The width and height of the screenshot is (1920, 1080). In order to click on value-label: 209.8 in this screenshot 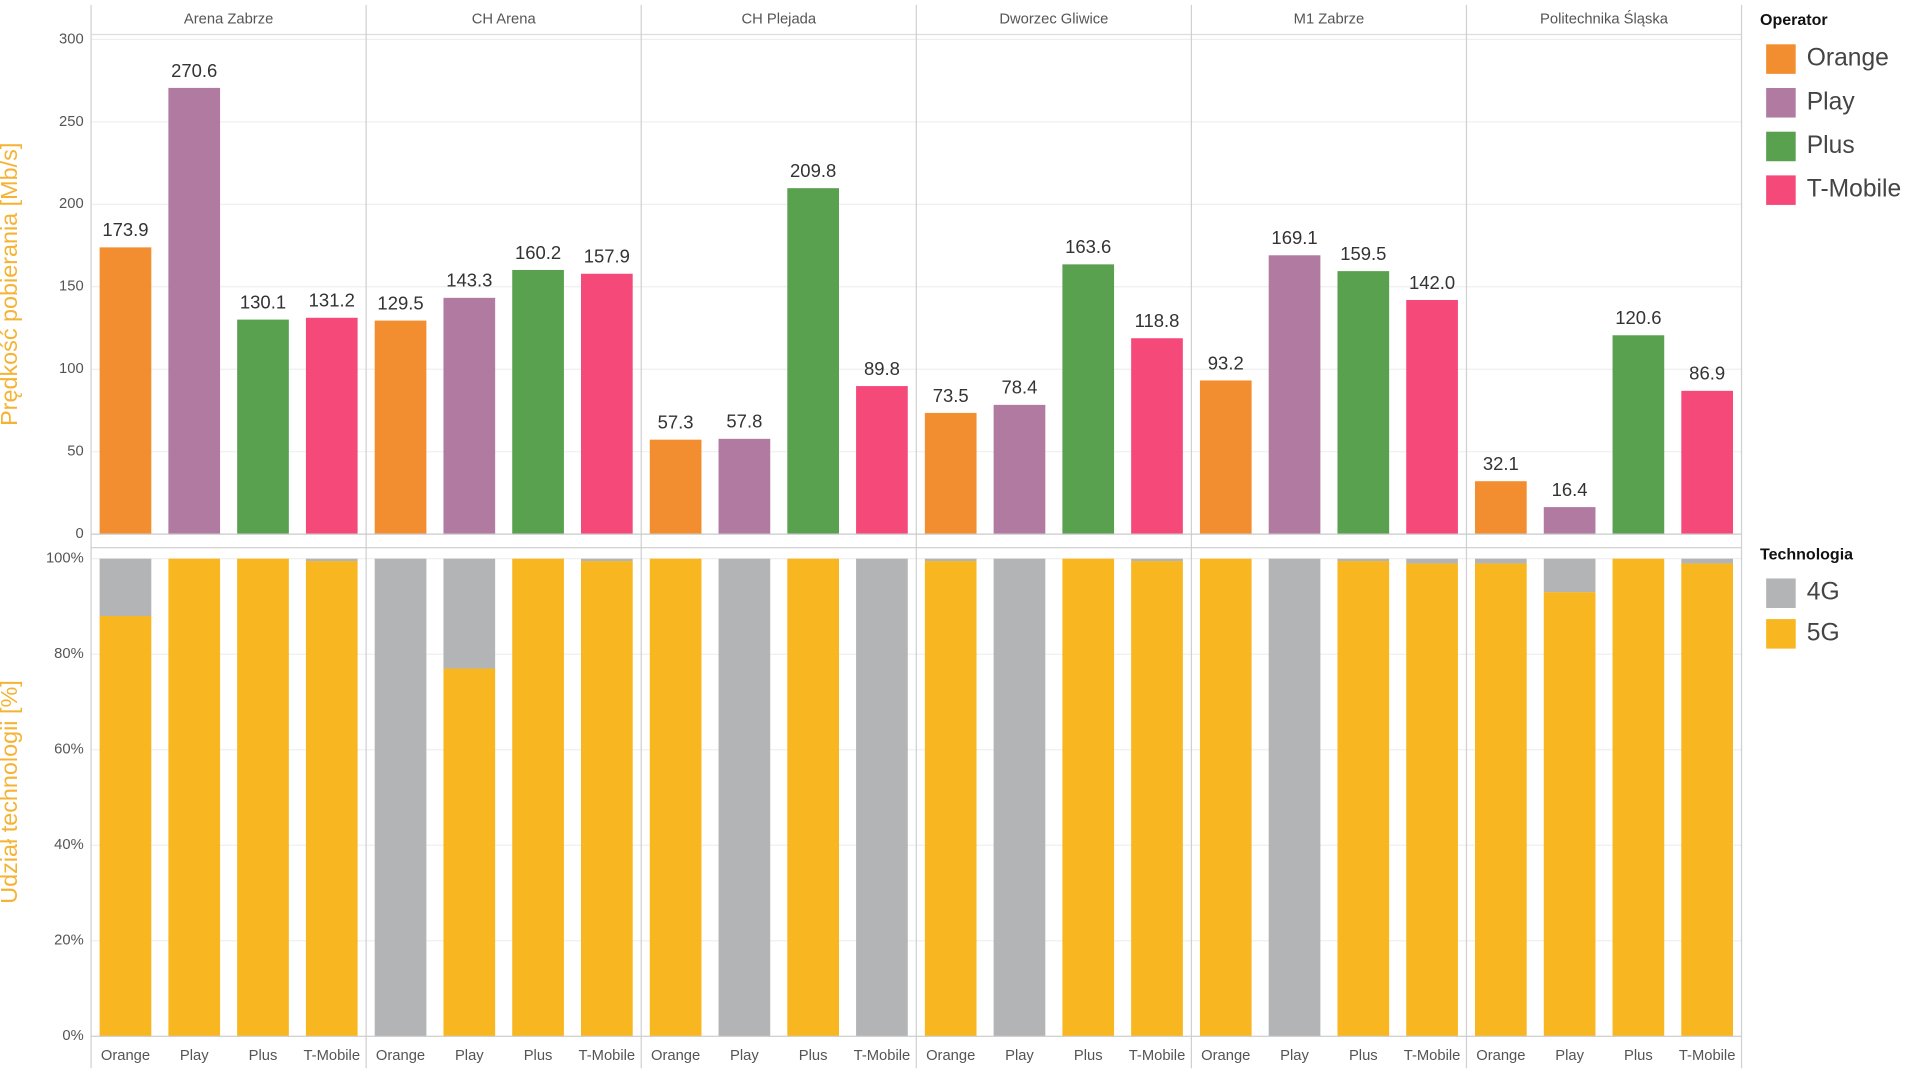, I will do `click(813, 170)`.